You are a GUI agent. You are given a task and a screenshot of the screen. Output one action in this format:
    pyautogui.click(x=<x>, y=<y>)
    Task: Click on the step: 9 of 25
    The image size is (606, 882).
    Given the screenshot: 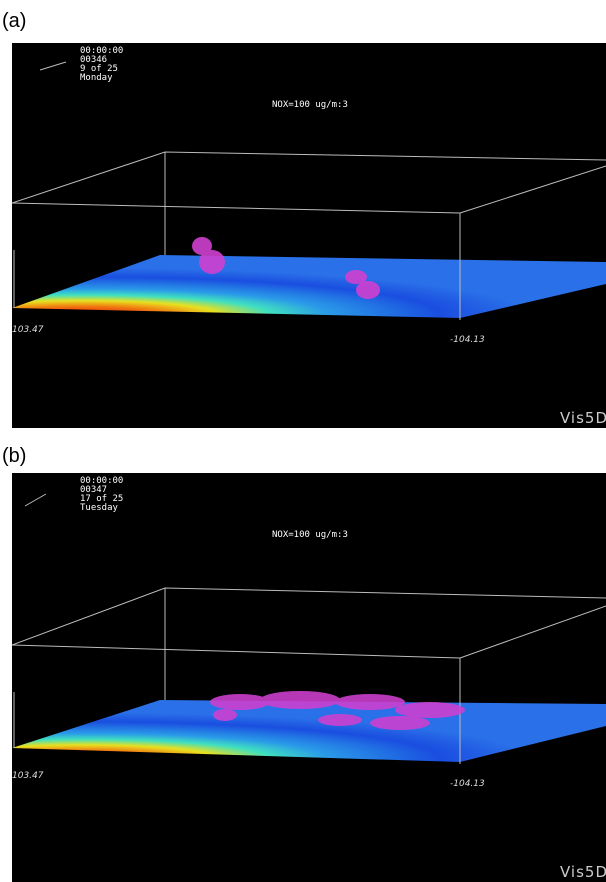 What is the action you would take?
    pyautogui.click(x=99, y=69)
    